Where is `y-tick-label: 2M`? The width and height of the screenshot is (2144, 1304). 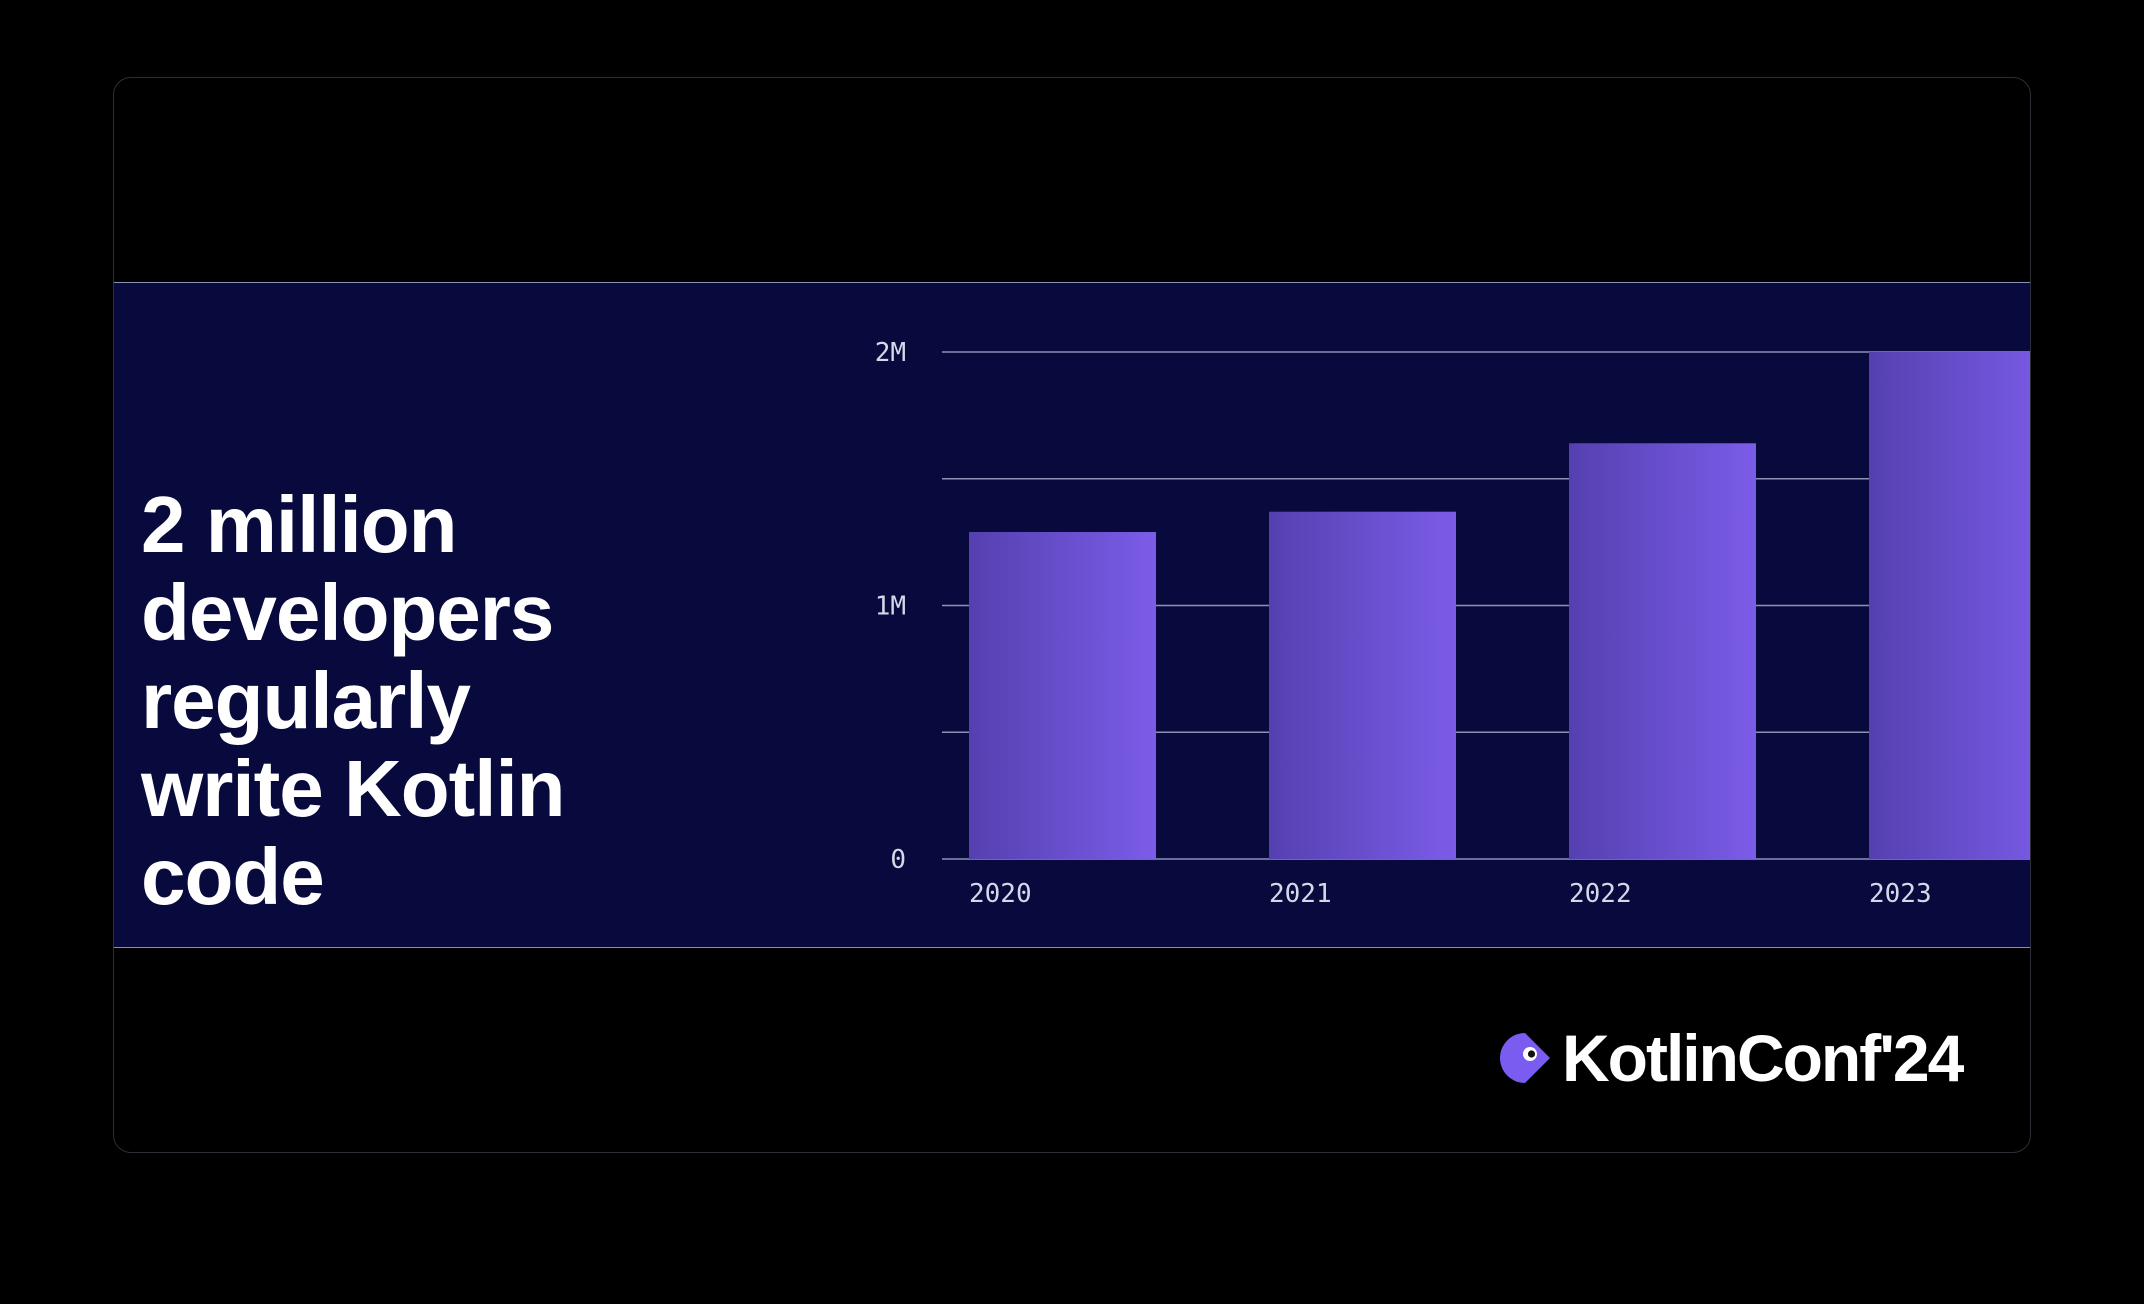
y-tick-label: 2M is located at coordinates (890, 353).